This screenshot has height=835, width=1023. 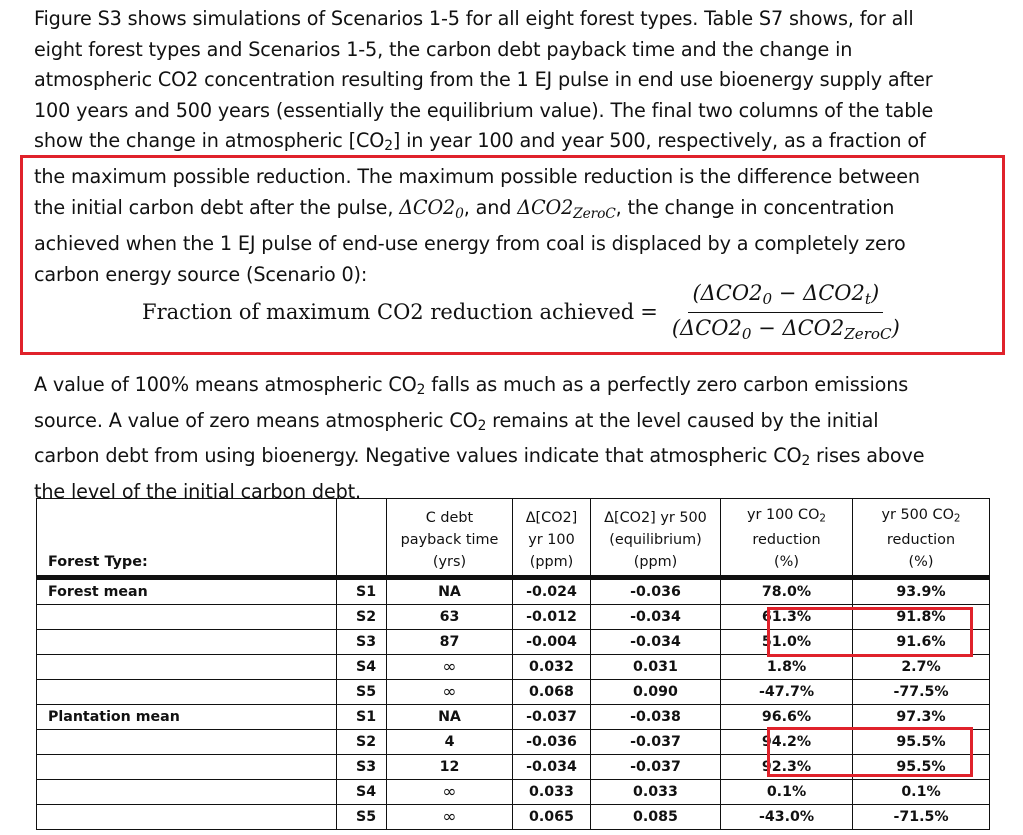 What do you see at coordinates (361, 667) in the screenshot?
I see `cell-scenario: S4` at bounding box center [361, 667].